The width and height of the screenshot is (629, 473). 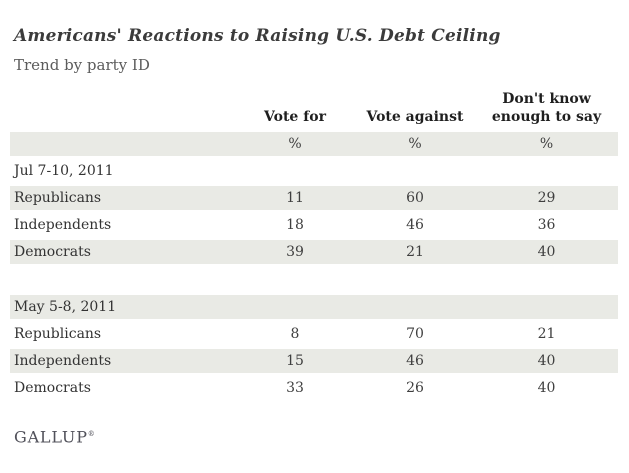 What do you see at coordinates (314, 280) in the screenshot?
I see `section-gap` at bounding box center [314, 280].